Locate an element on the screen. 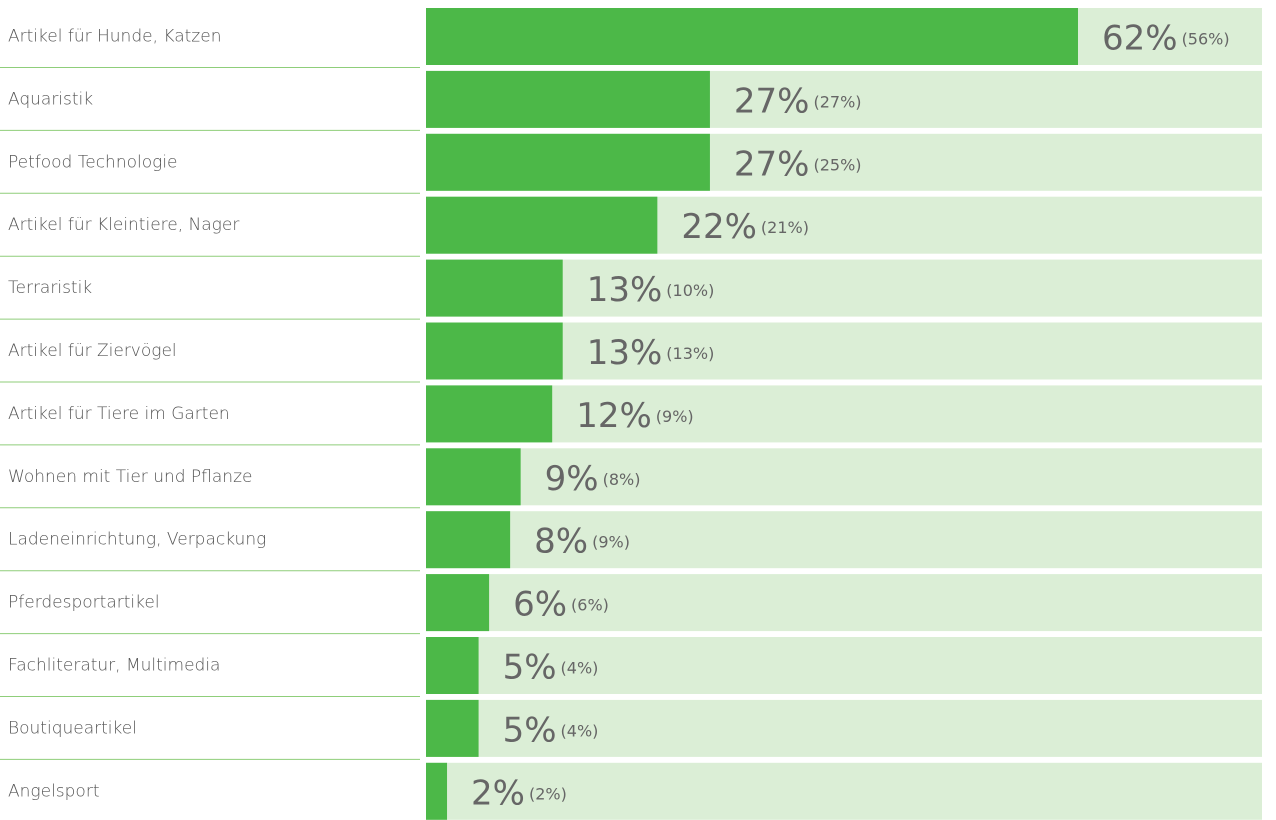 Image resolution: width=1276 pixels, height=820 pixels. value-label-previous: (2%) is located at coordinates (548, 793).